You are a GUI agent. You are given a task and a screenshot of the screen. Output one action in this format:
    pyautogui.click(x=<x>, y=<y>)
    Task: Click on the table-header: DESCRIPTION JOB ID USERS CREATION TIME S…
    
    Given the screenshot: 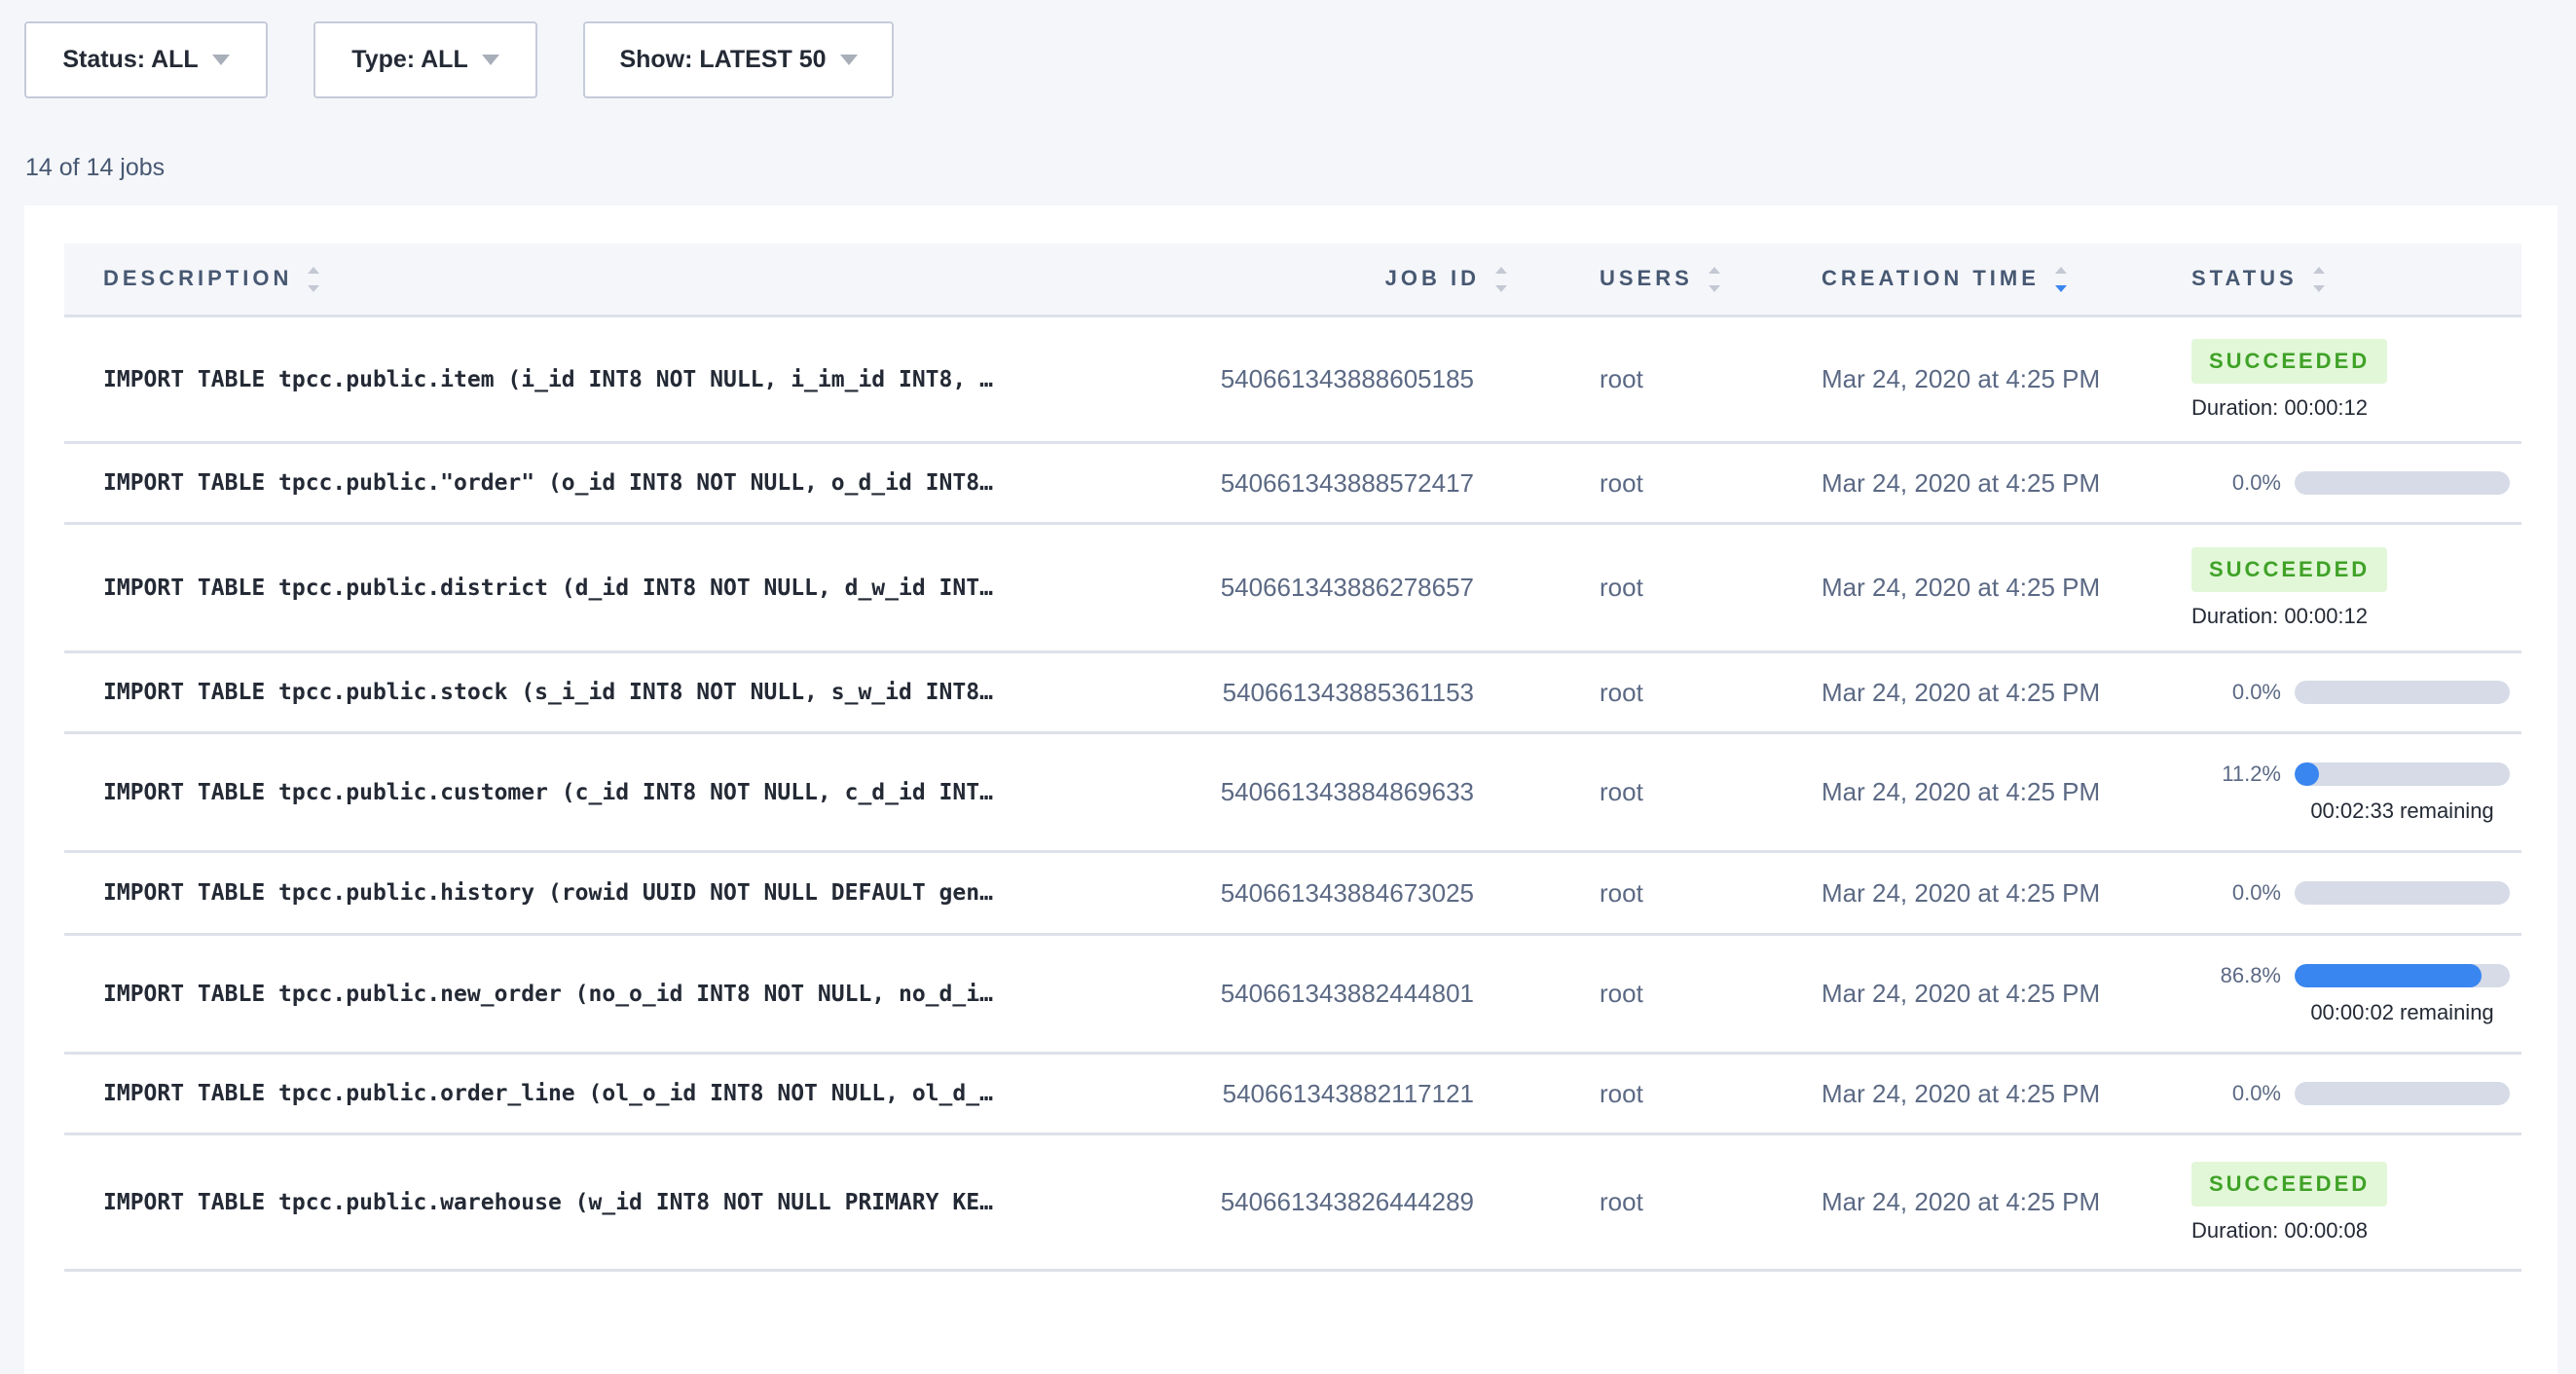 What is the action you would take?
    pyautogui.click(x=1292, y=280)
    